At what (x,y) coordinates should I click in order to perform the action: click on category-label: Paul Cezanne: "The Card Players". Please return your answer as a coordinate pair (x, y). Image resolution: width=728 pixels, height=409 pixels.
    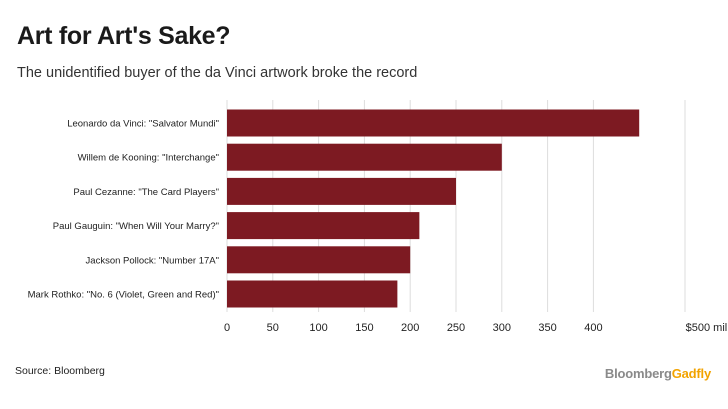
    Looking at the image, I should click on (146, 192).